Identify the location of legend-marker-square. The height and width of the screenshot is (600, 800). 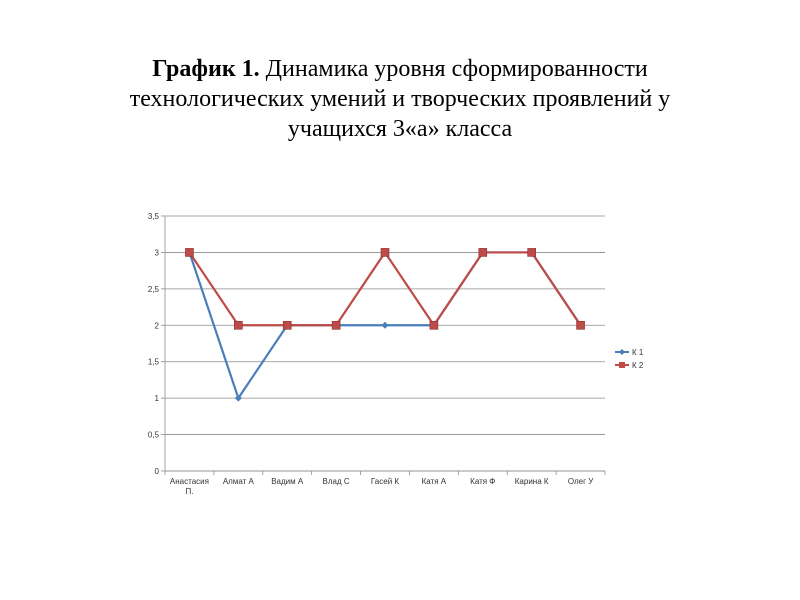
(622, 365).